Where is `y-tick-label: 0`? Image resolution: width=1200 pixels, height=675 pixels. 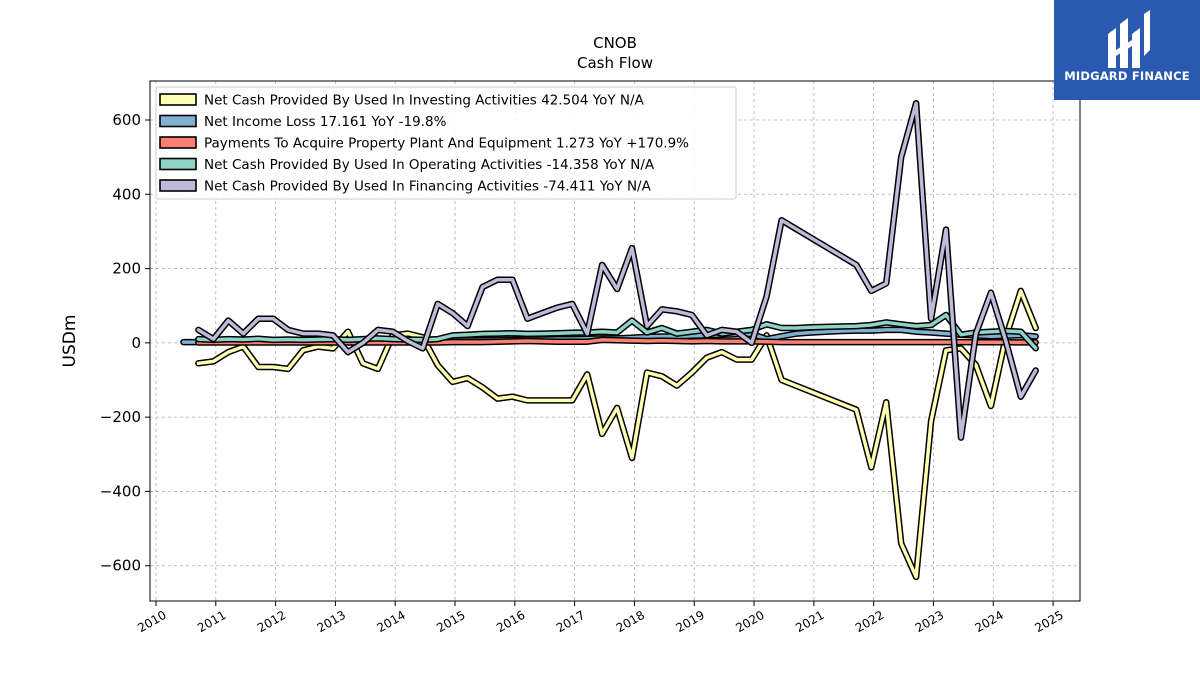
y-tick-label: 0 is located at coordinates (136, 343).